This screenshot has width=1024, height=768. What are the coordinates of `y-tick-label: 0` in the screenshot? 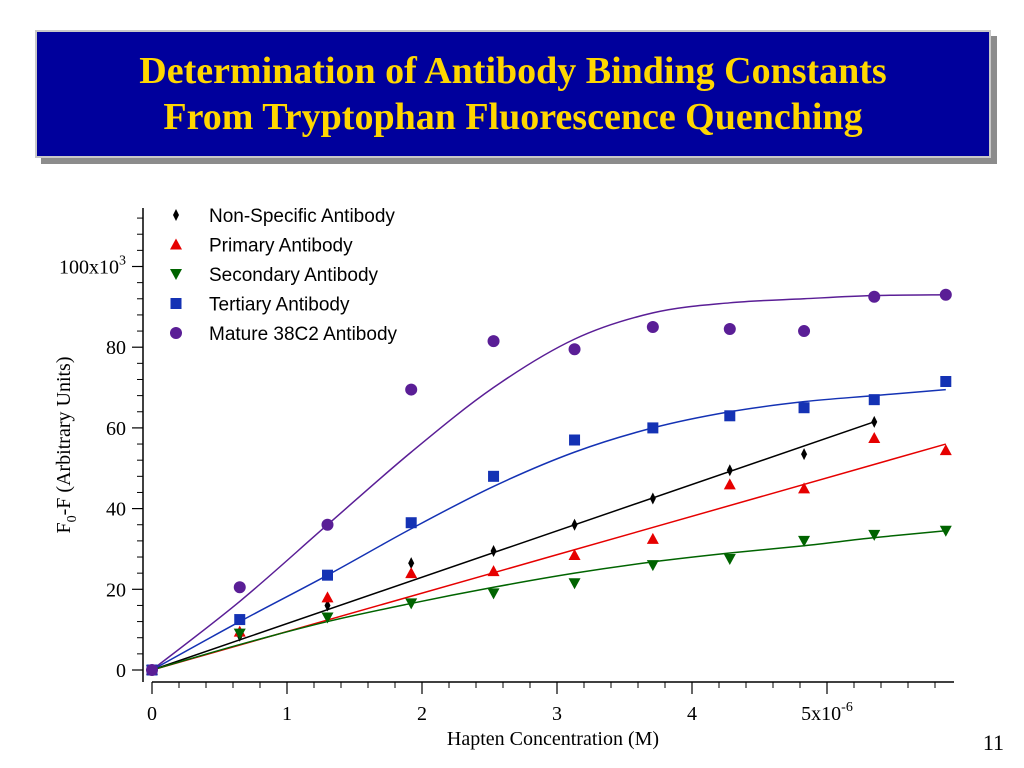 It's located at (121, 671).